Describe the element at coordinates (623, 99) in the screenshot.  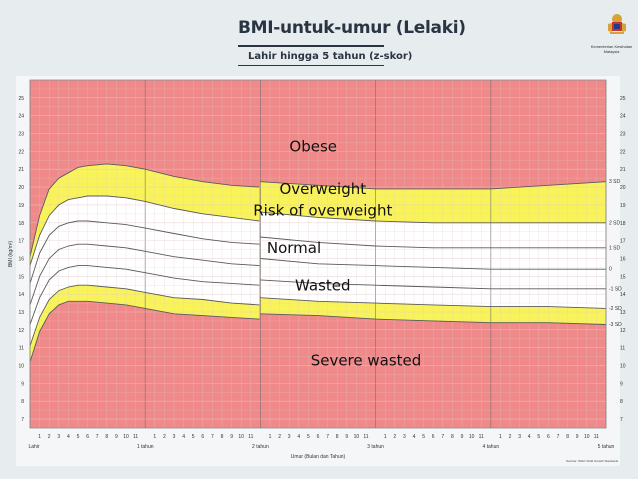
I see `y-tick-label-right: 25` at that location.